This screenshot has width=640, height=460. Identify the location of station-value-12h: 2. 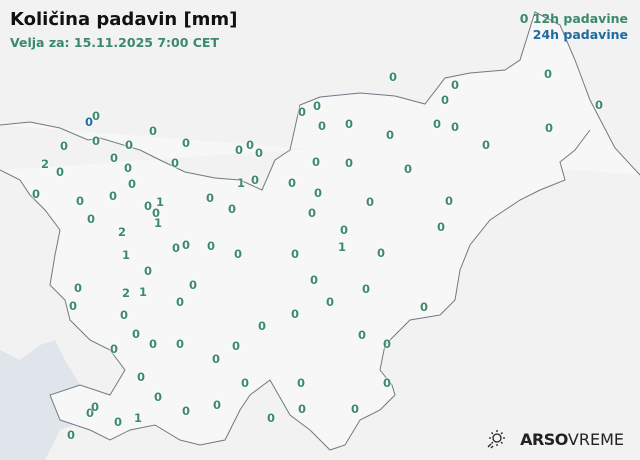
(122, 232).